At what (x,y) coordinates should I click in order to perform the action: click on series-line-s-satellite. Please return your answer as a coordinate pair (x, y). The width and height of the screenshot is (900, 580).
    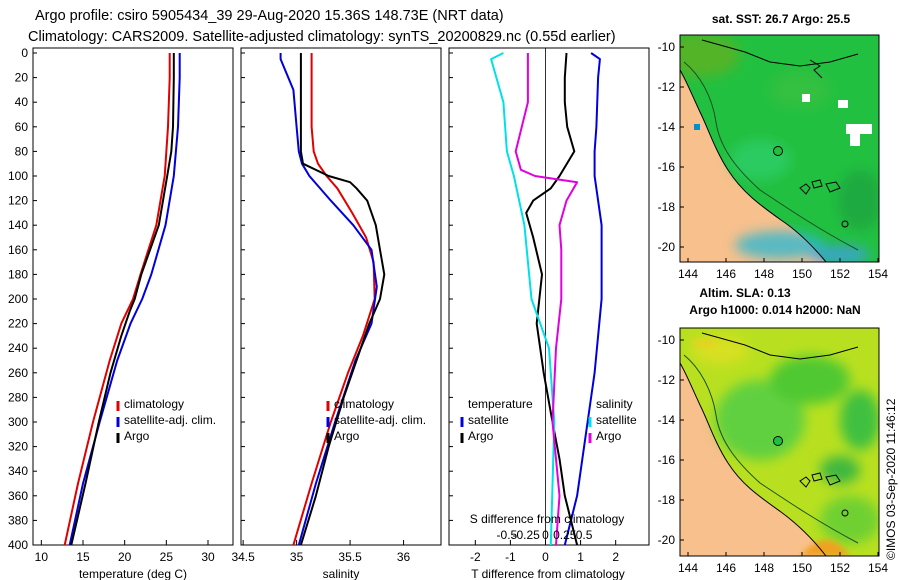
    Looking at the image, I should click on (523, 298).